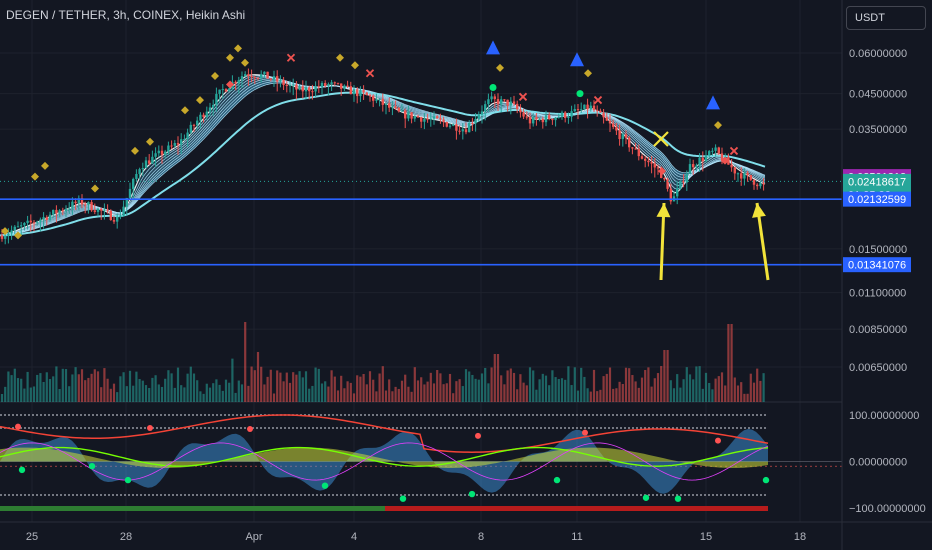 The width and height of the screenshot is (932, 550). I want to click on signal-diamond-red, so click(725, 160).